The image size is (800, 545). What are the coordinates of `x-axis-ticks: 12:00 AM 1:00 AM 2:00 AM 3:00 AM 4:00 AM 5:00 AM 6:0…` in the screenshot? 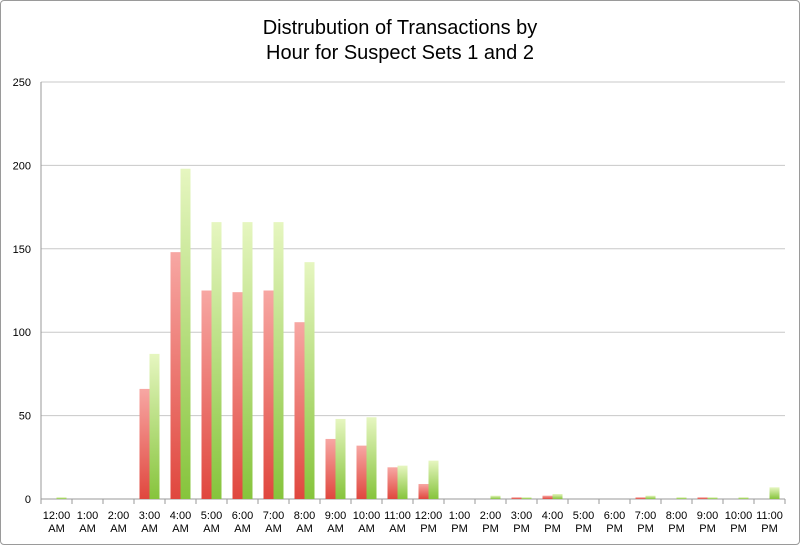 It's located at (413, 522).